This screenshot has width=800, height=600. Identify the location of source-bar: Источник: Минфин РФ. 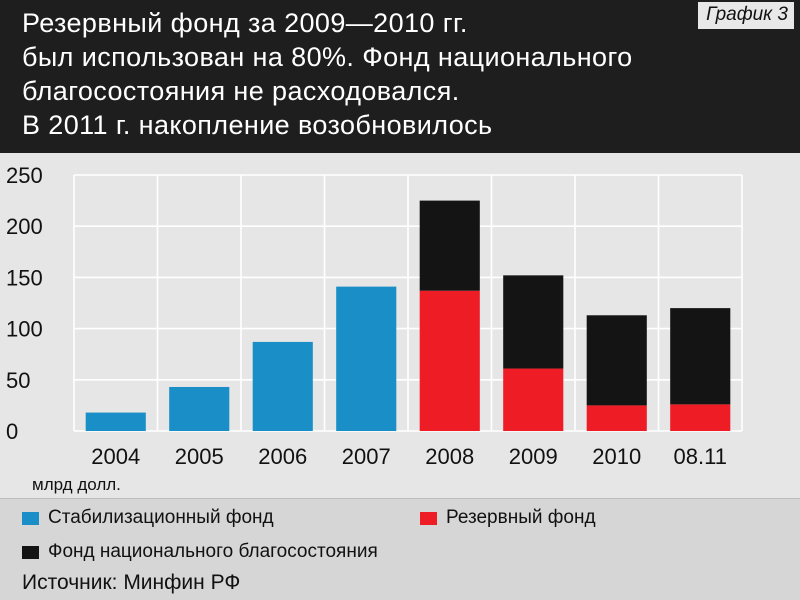
(400, 584).